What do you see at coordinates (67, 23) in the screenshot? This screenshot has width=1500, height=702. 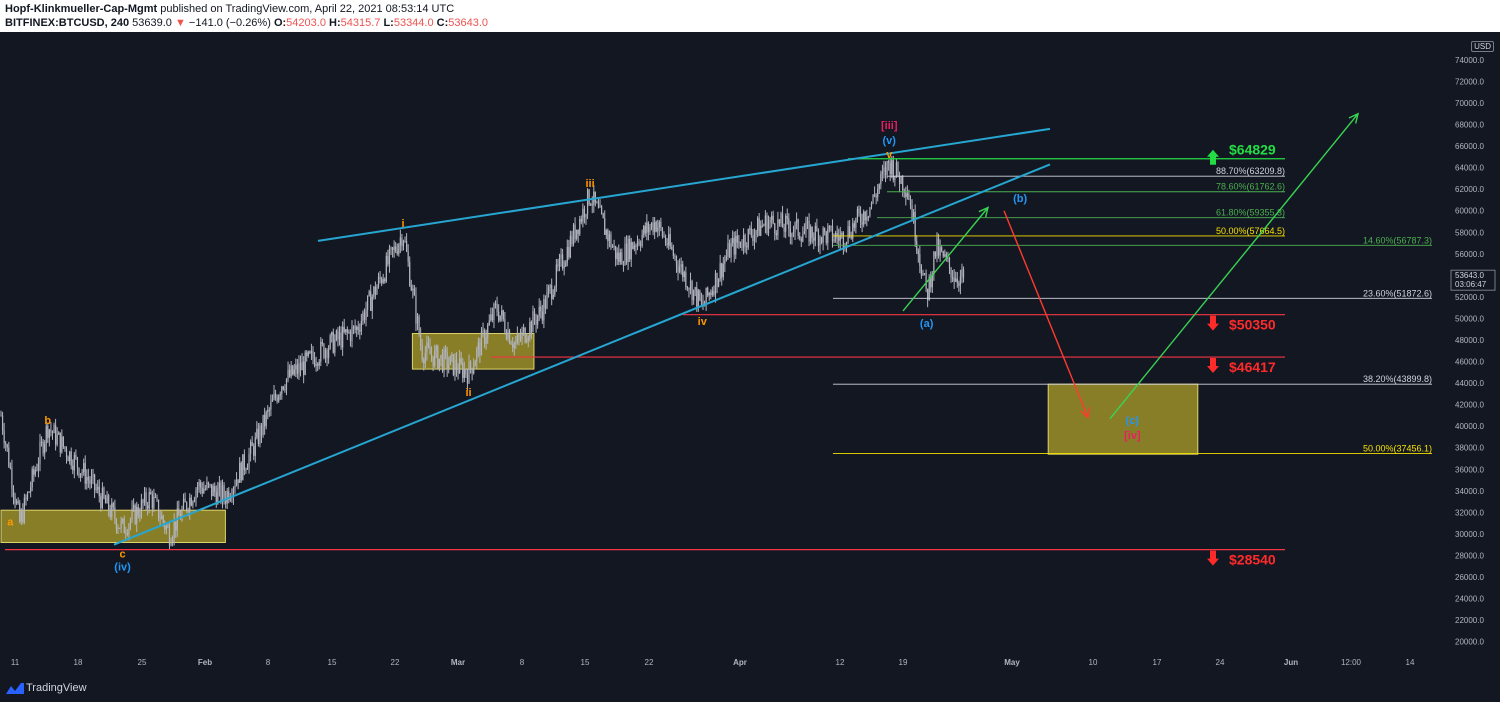 I see `symbol-name: BITFINEX:BTCUSD, 240` at bounding box center [67, 23].